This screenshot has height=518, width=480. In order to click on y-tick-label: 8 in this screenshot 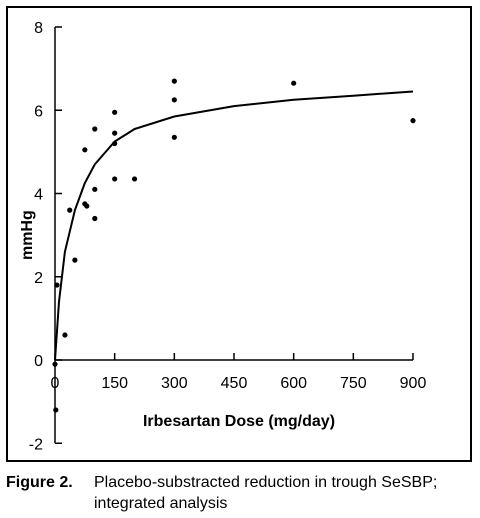, I will do `click(38, 28)`.